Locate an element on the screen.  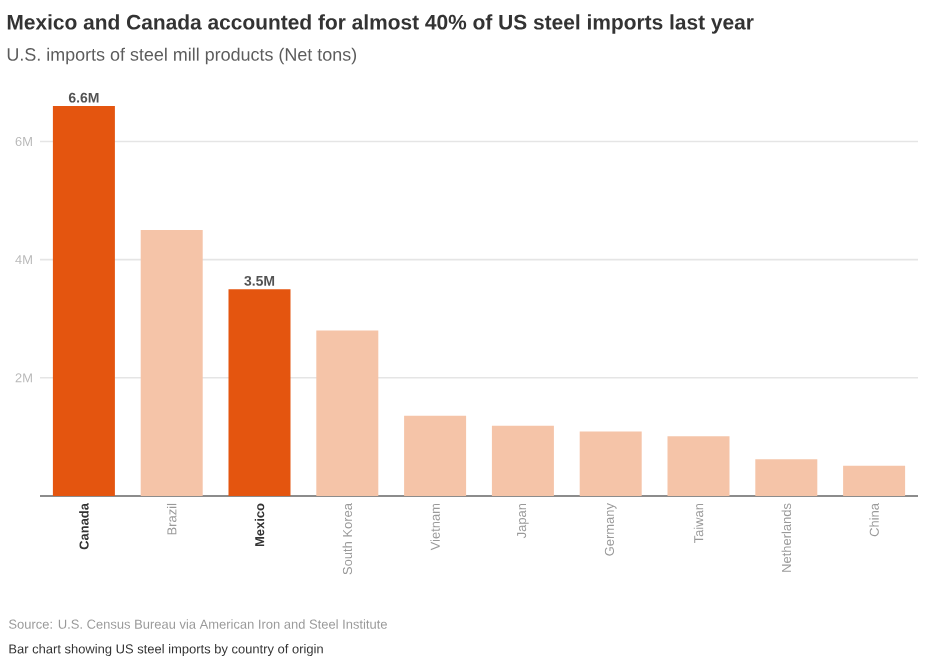
chart-subtitle: U.S. imports of steel mill products (Net tons) is located at coordinates (182, 56).